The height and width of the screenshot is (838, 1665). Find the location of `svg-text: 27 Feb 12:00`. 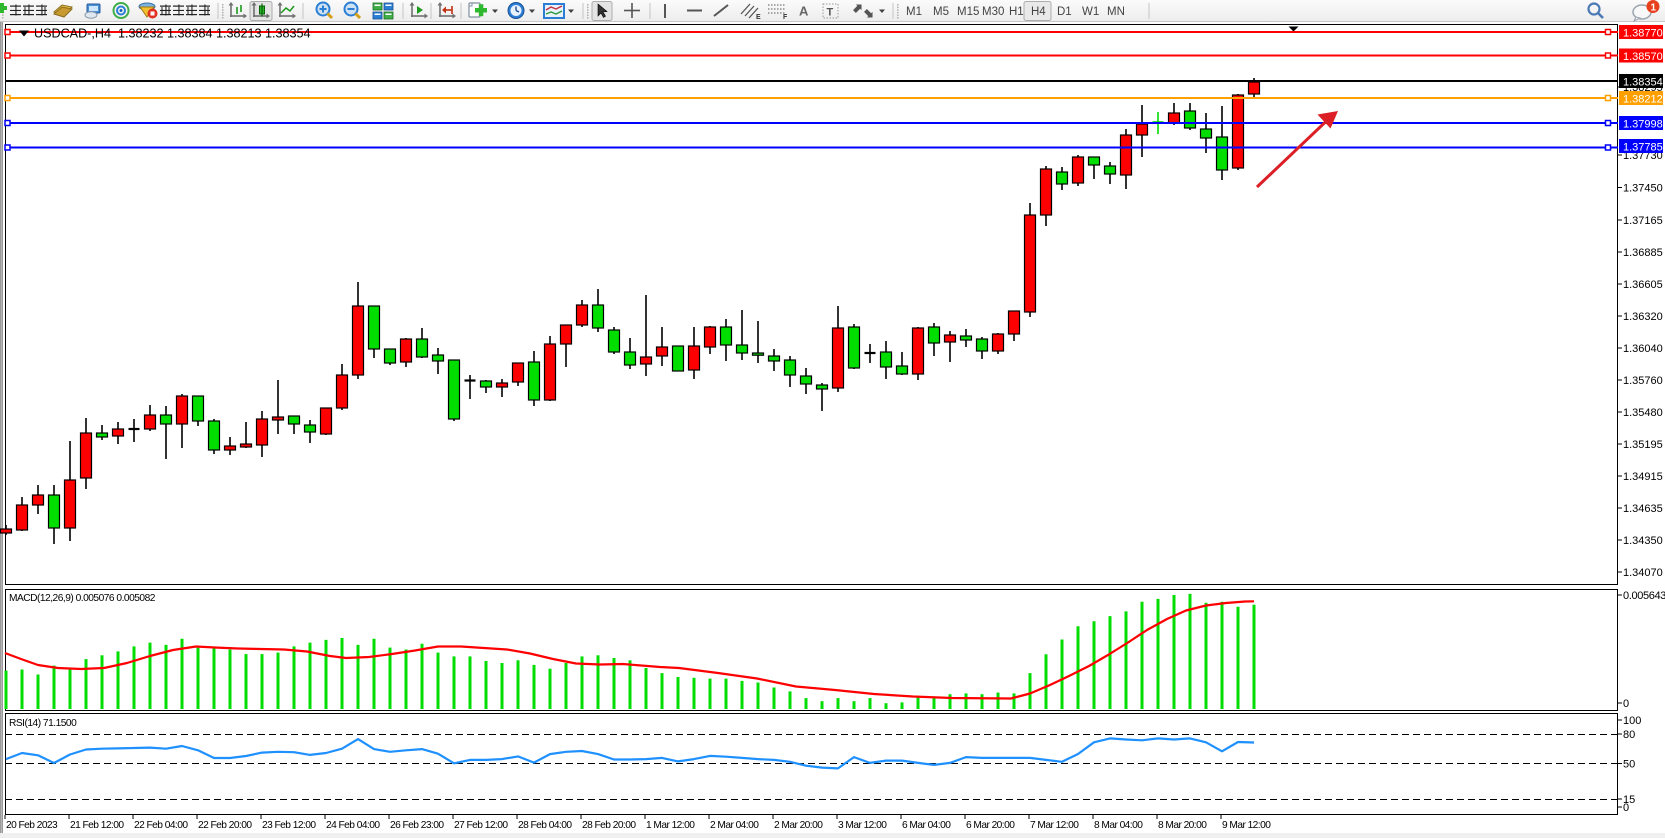

svg-text: 27 Feb 12:00 is located at coordinates (481, 825).